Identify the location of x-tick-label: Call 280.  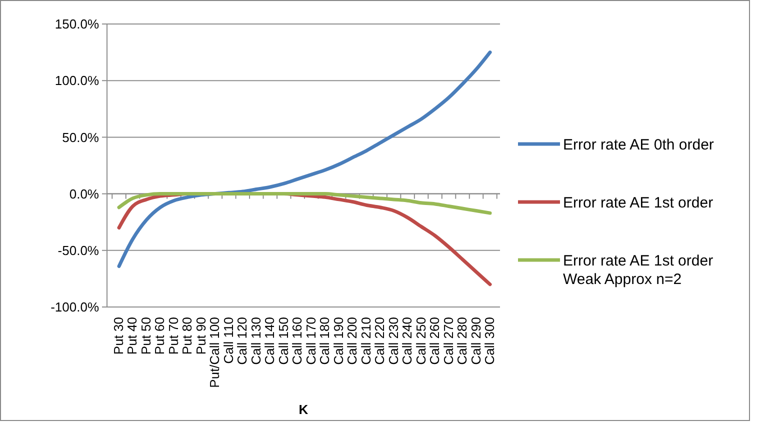
(462, 341).